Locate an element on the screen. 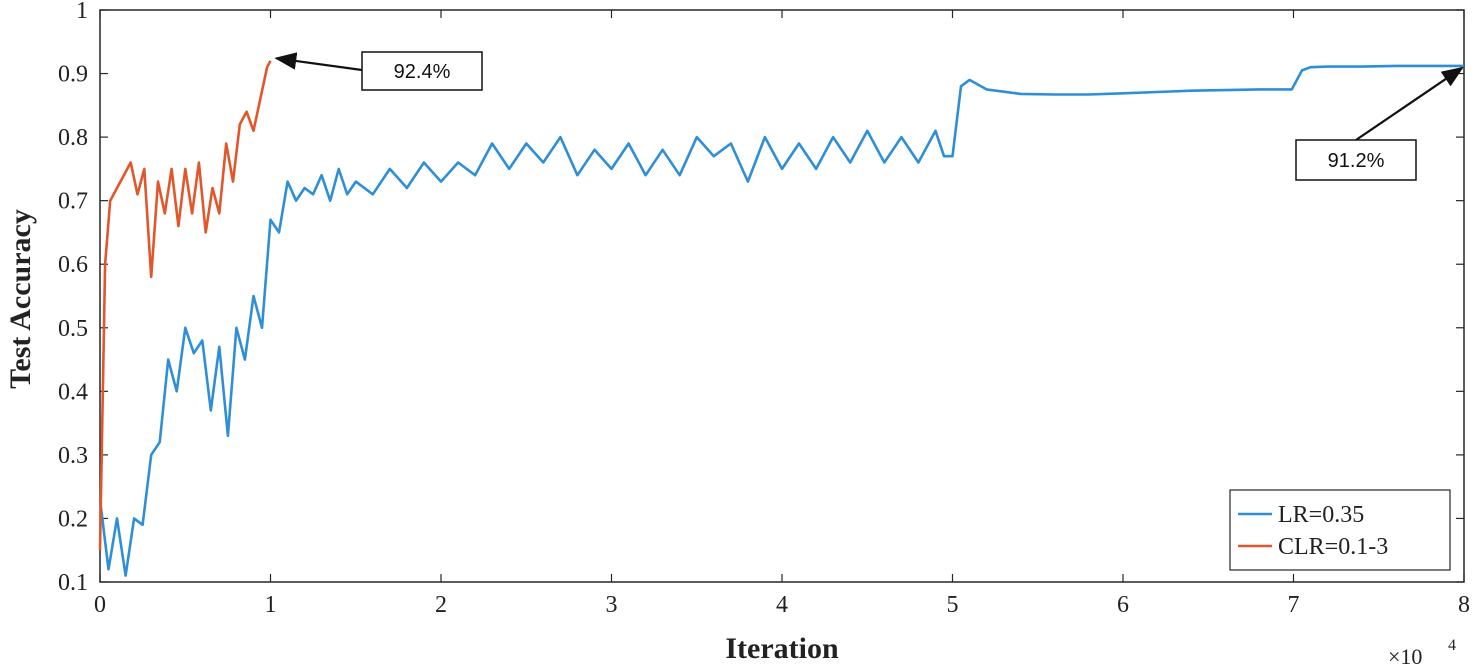 The height and width of the screenshot is (668, 1476). y-tick-label: 0.5 is located at coordinates (73, 329).